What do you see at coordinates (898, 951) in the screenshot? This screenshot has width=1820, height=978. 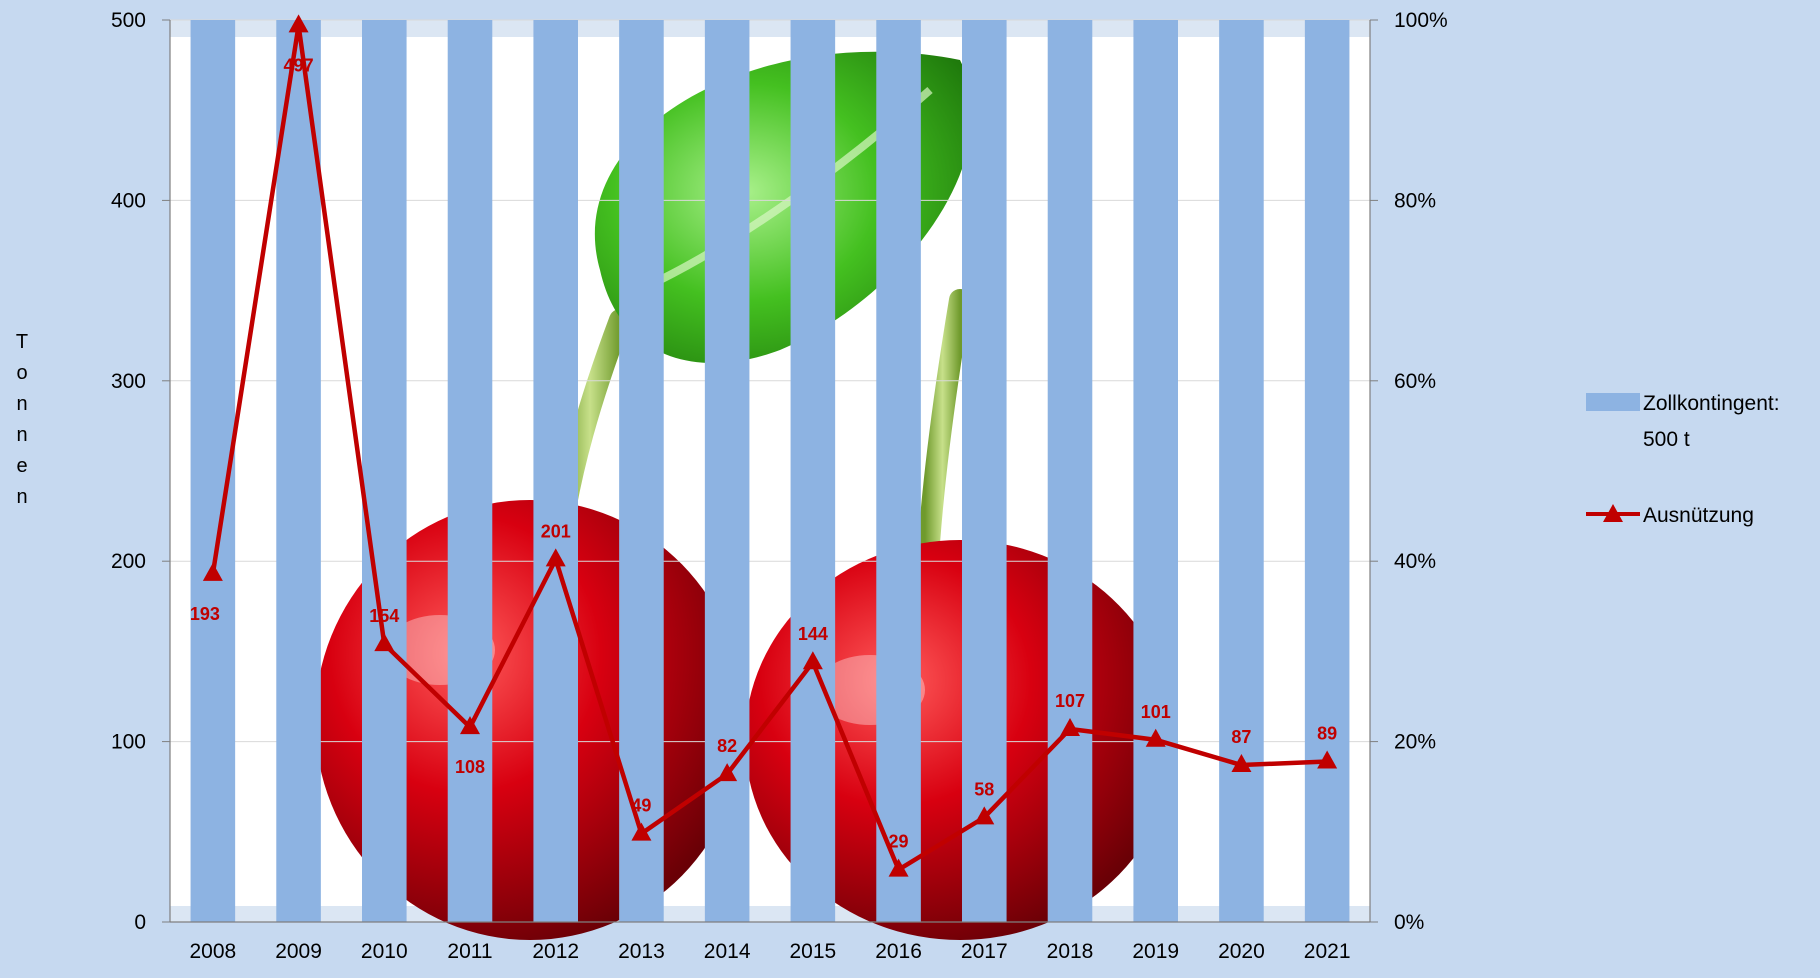 I see `x-tick-label: 2016` at bounding box center [898, 951].